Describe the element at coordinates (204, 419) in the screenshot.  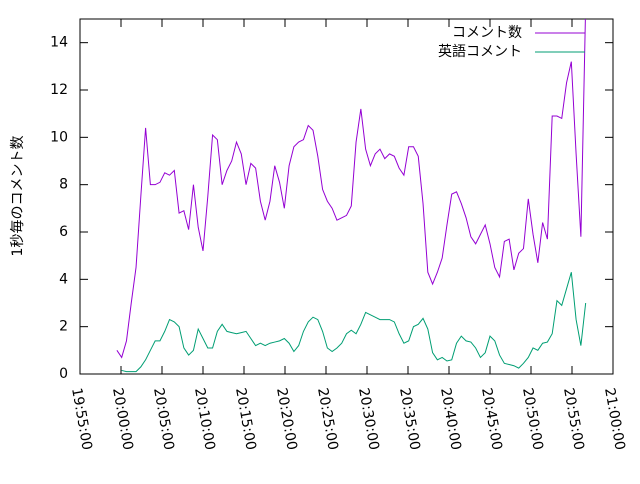
I see `x-tick-label: 20:10:00` at that location.